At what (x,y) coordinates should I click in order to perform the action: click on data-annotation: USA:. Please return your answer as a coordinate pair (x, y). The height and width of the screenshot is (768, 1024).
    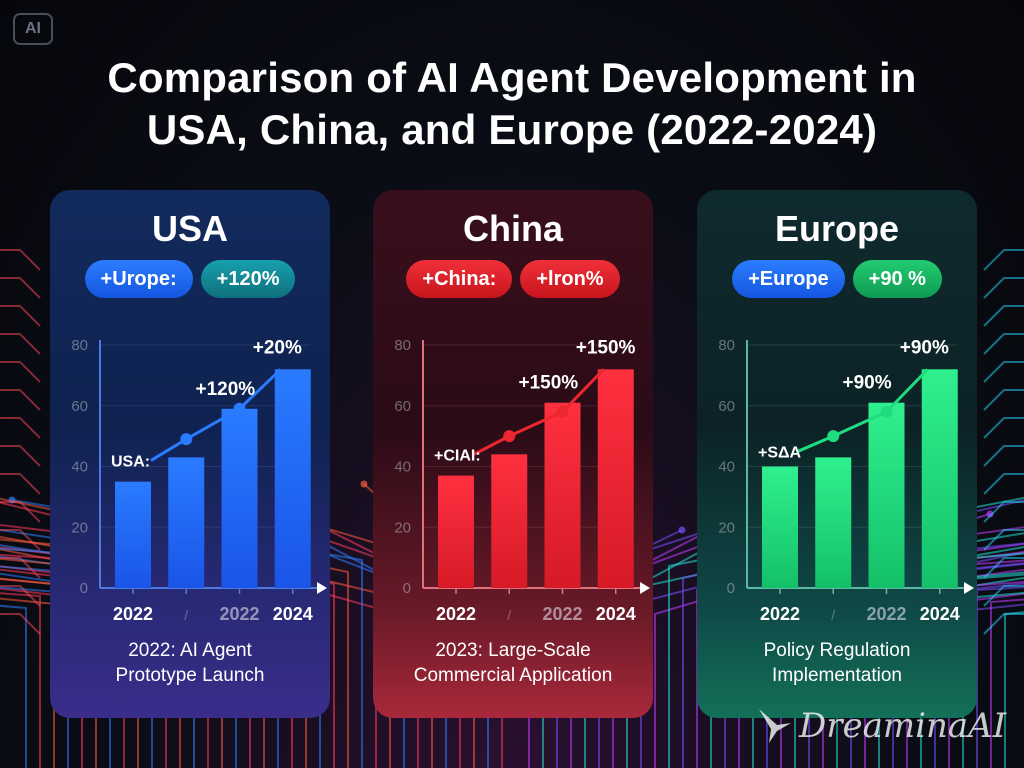
    Looking at the image, I should click on (130, 461).